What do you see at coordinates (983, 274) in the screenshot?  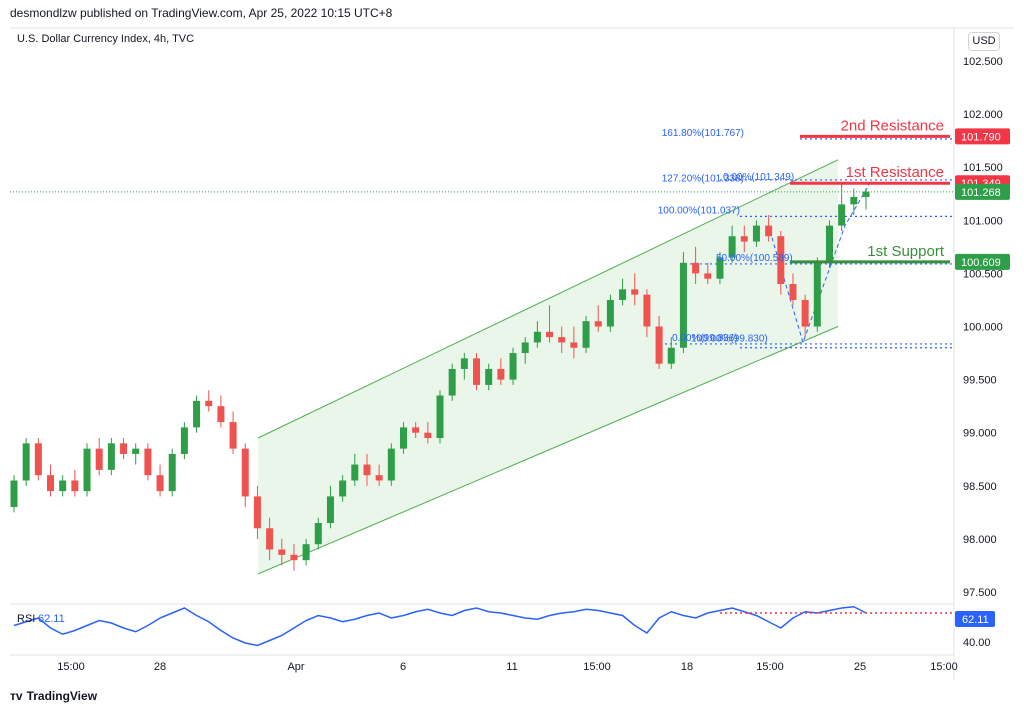 I see `y-tick-label: 100.500` at bounding box center [983, 274].